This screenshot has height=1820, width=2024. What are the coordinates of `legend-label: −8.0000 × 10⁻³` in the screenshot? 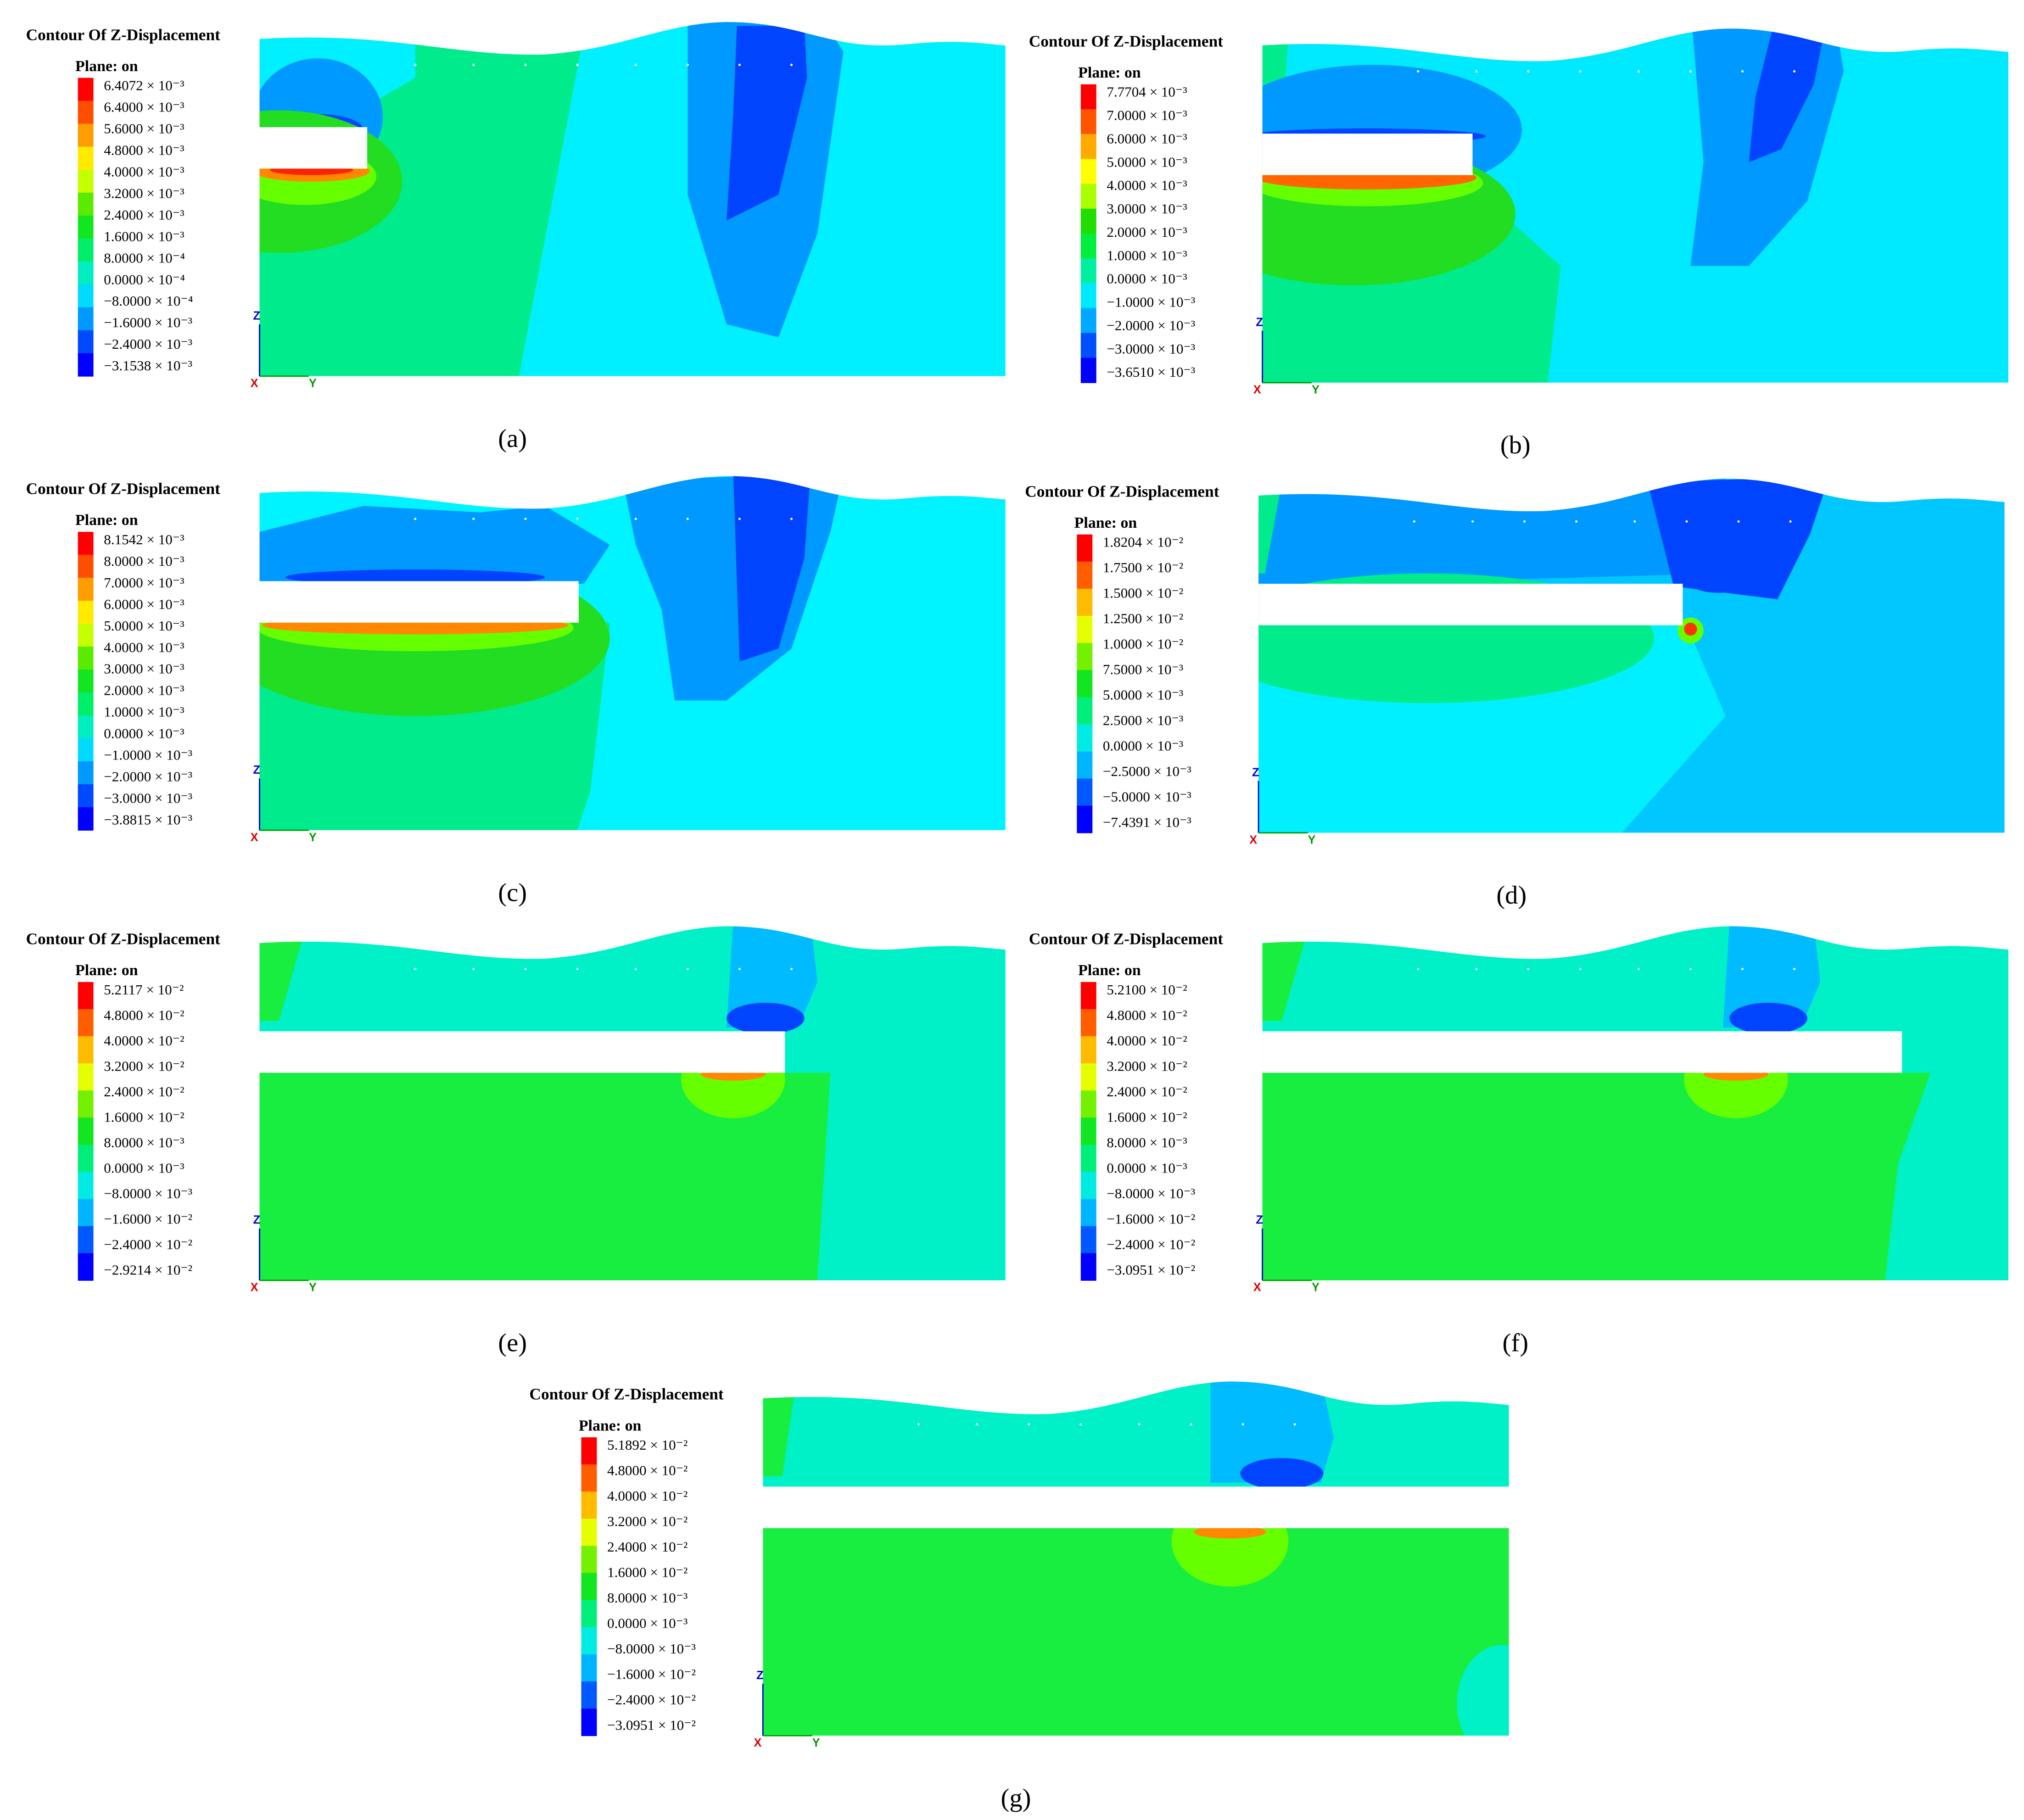 It's located at (1151, 1193).